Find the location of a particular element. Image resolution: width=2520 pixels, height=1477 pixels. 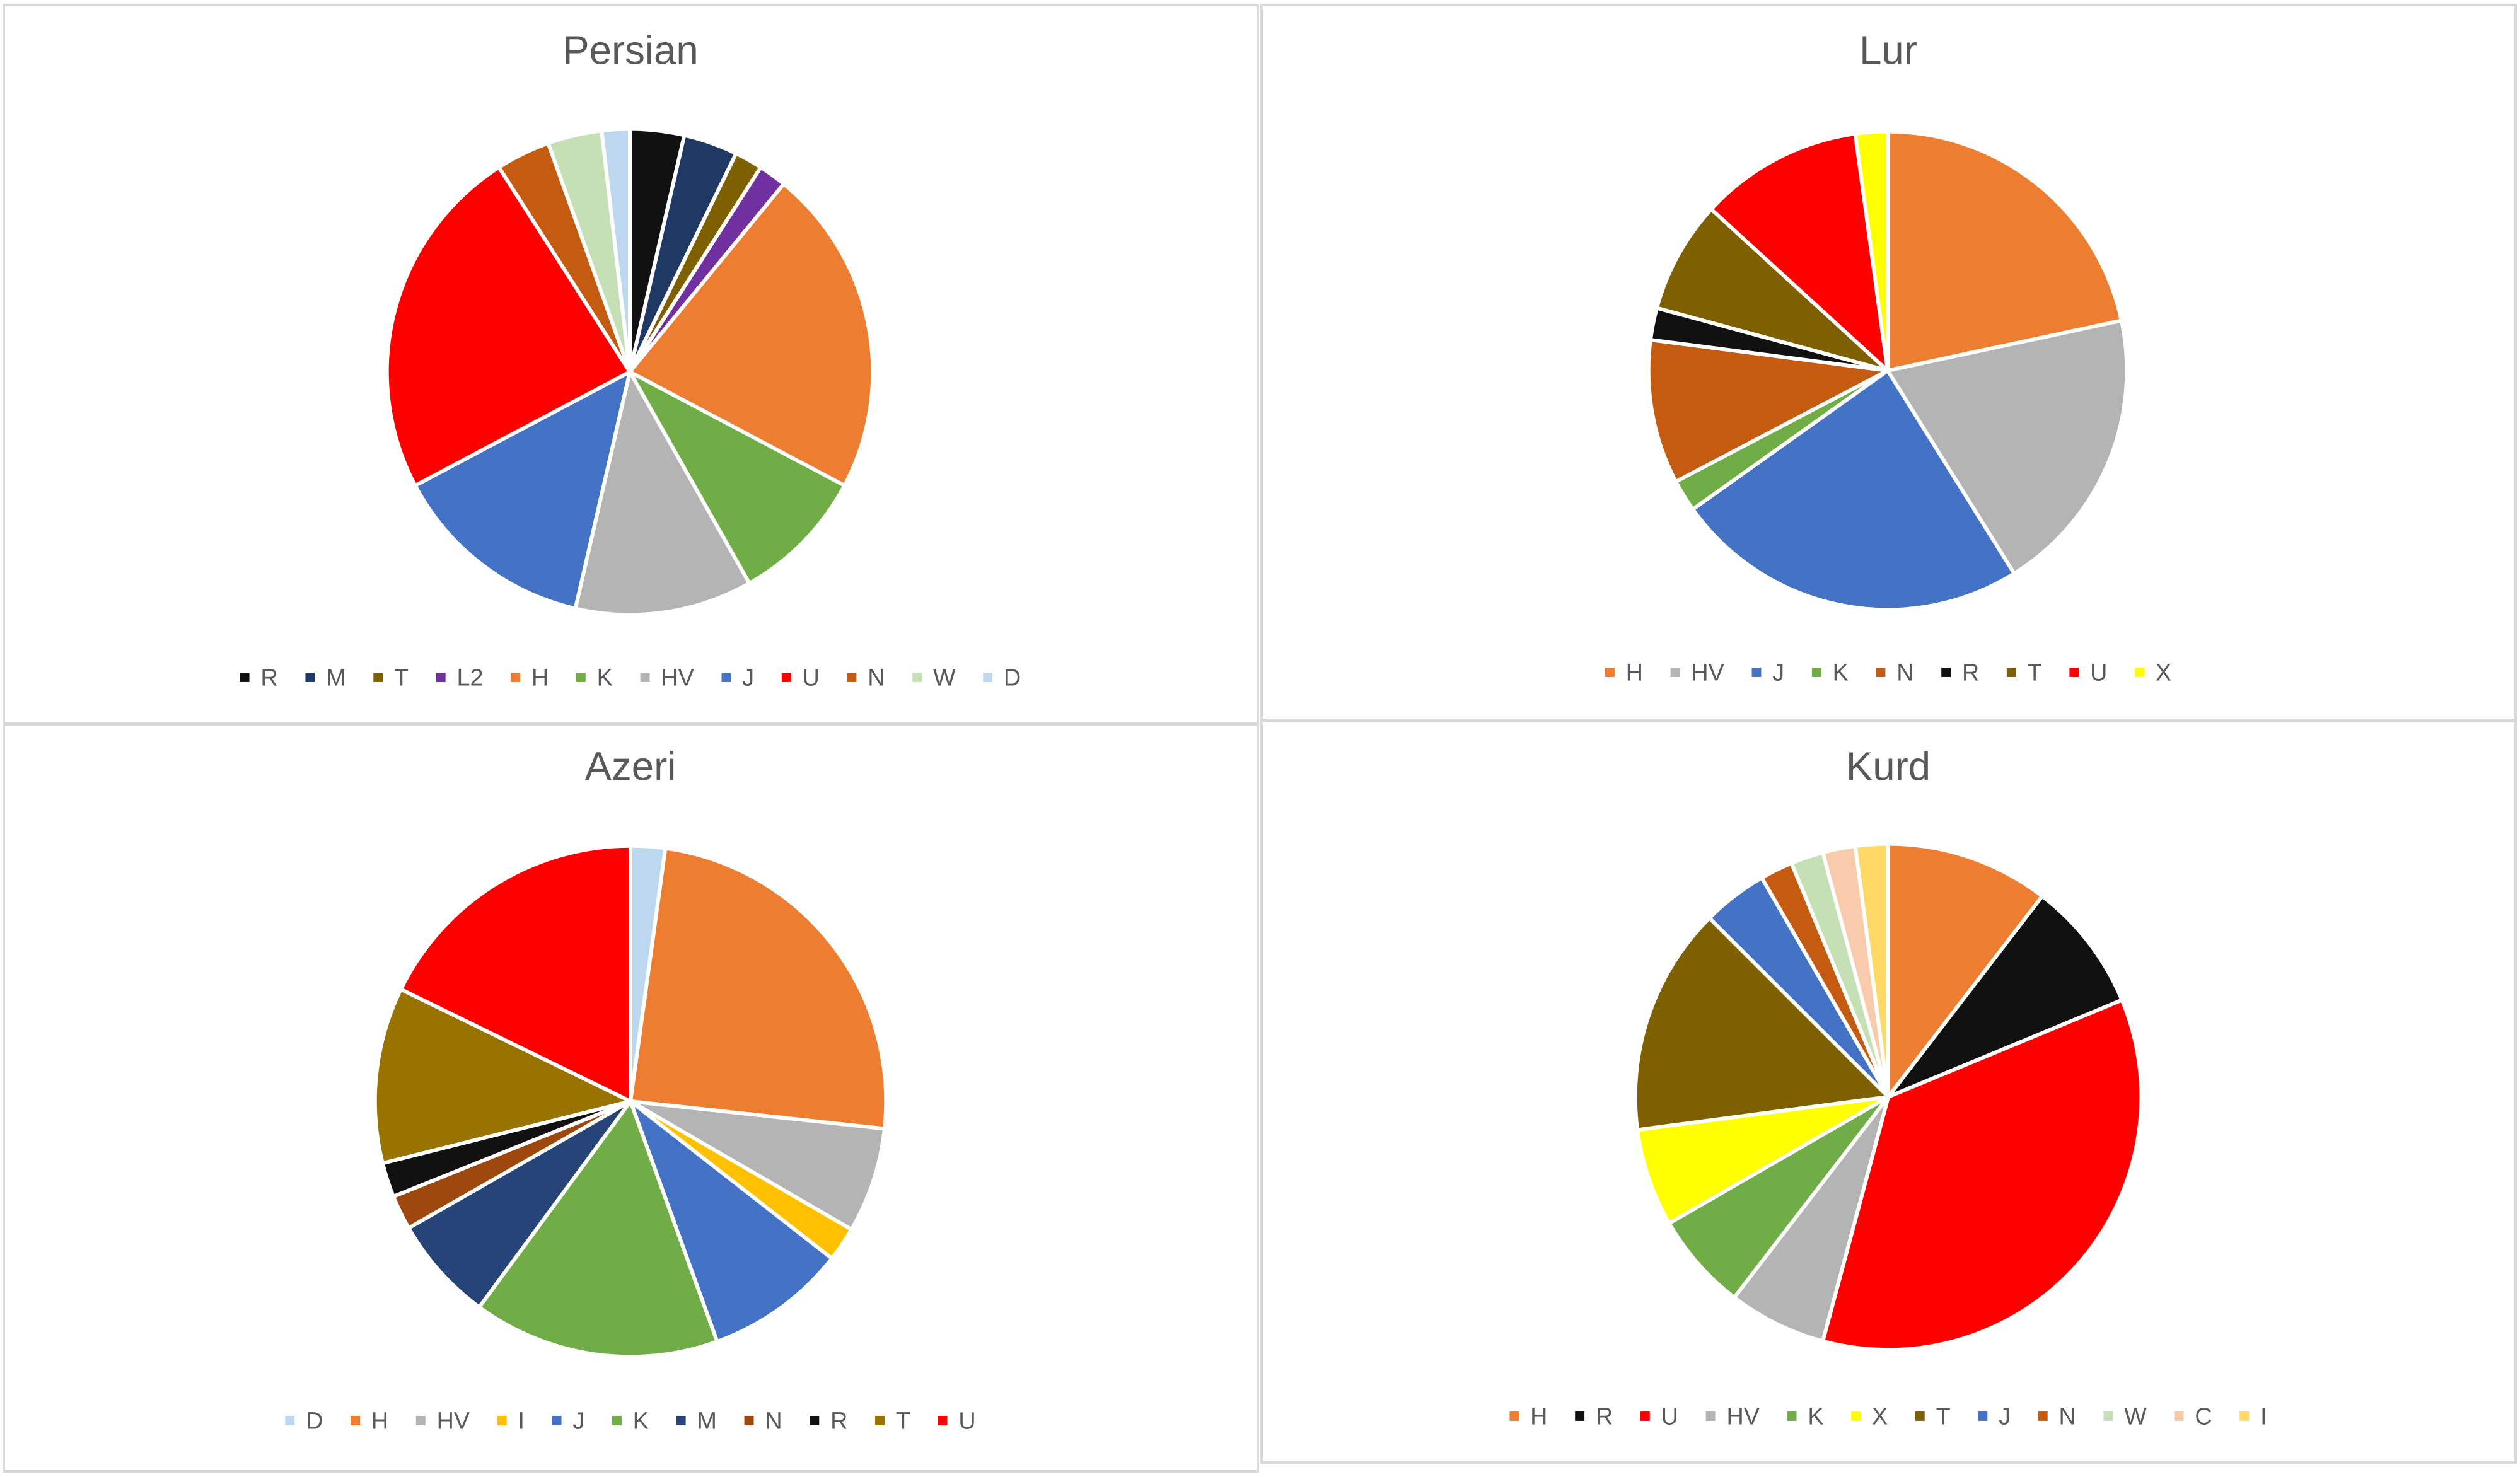

legend-label: HV is located at coordinates (453, 1421).